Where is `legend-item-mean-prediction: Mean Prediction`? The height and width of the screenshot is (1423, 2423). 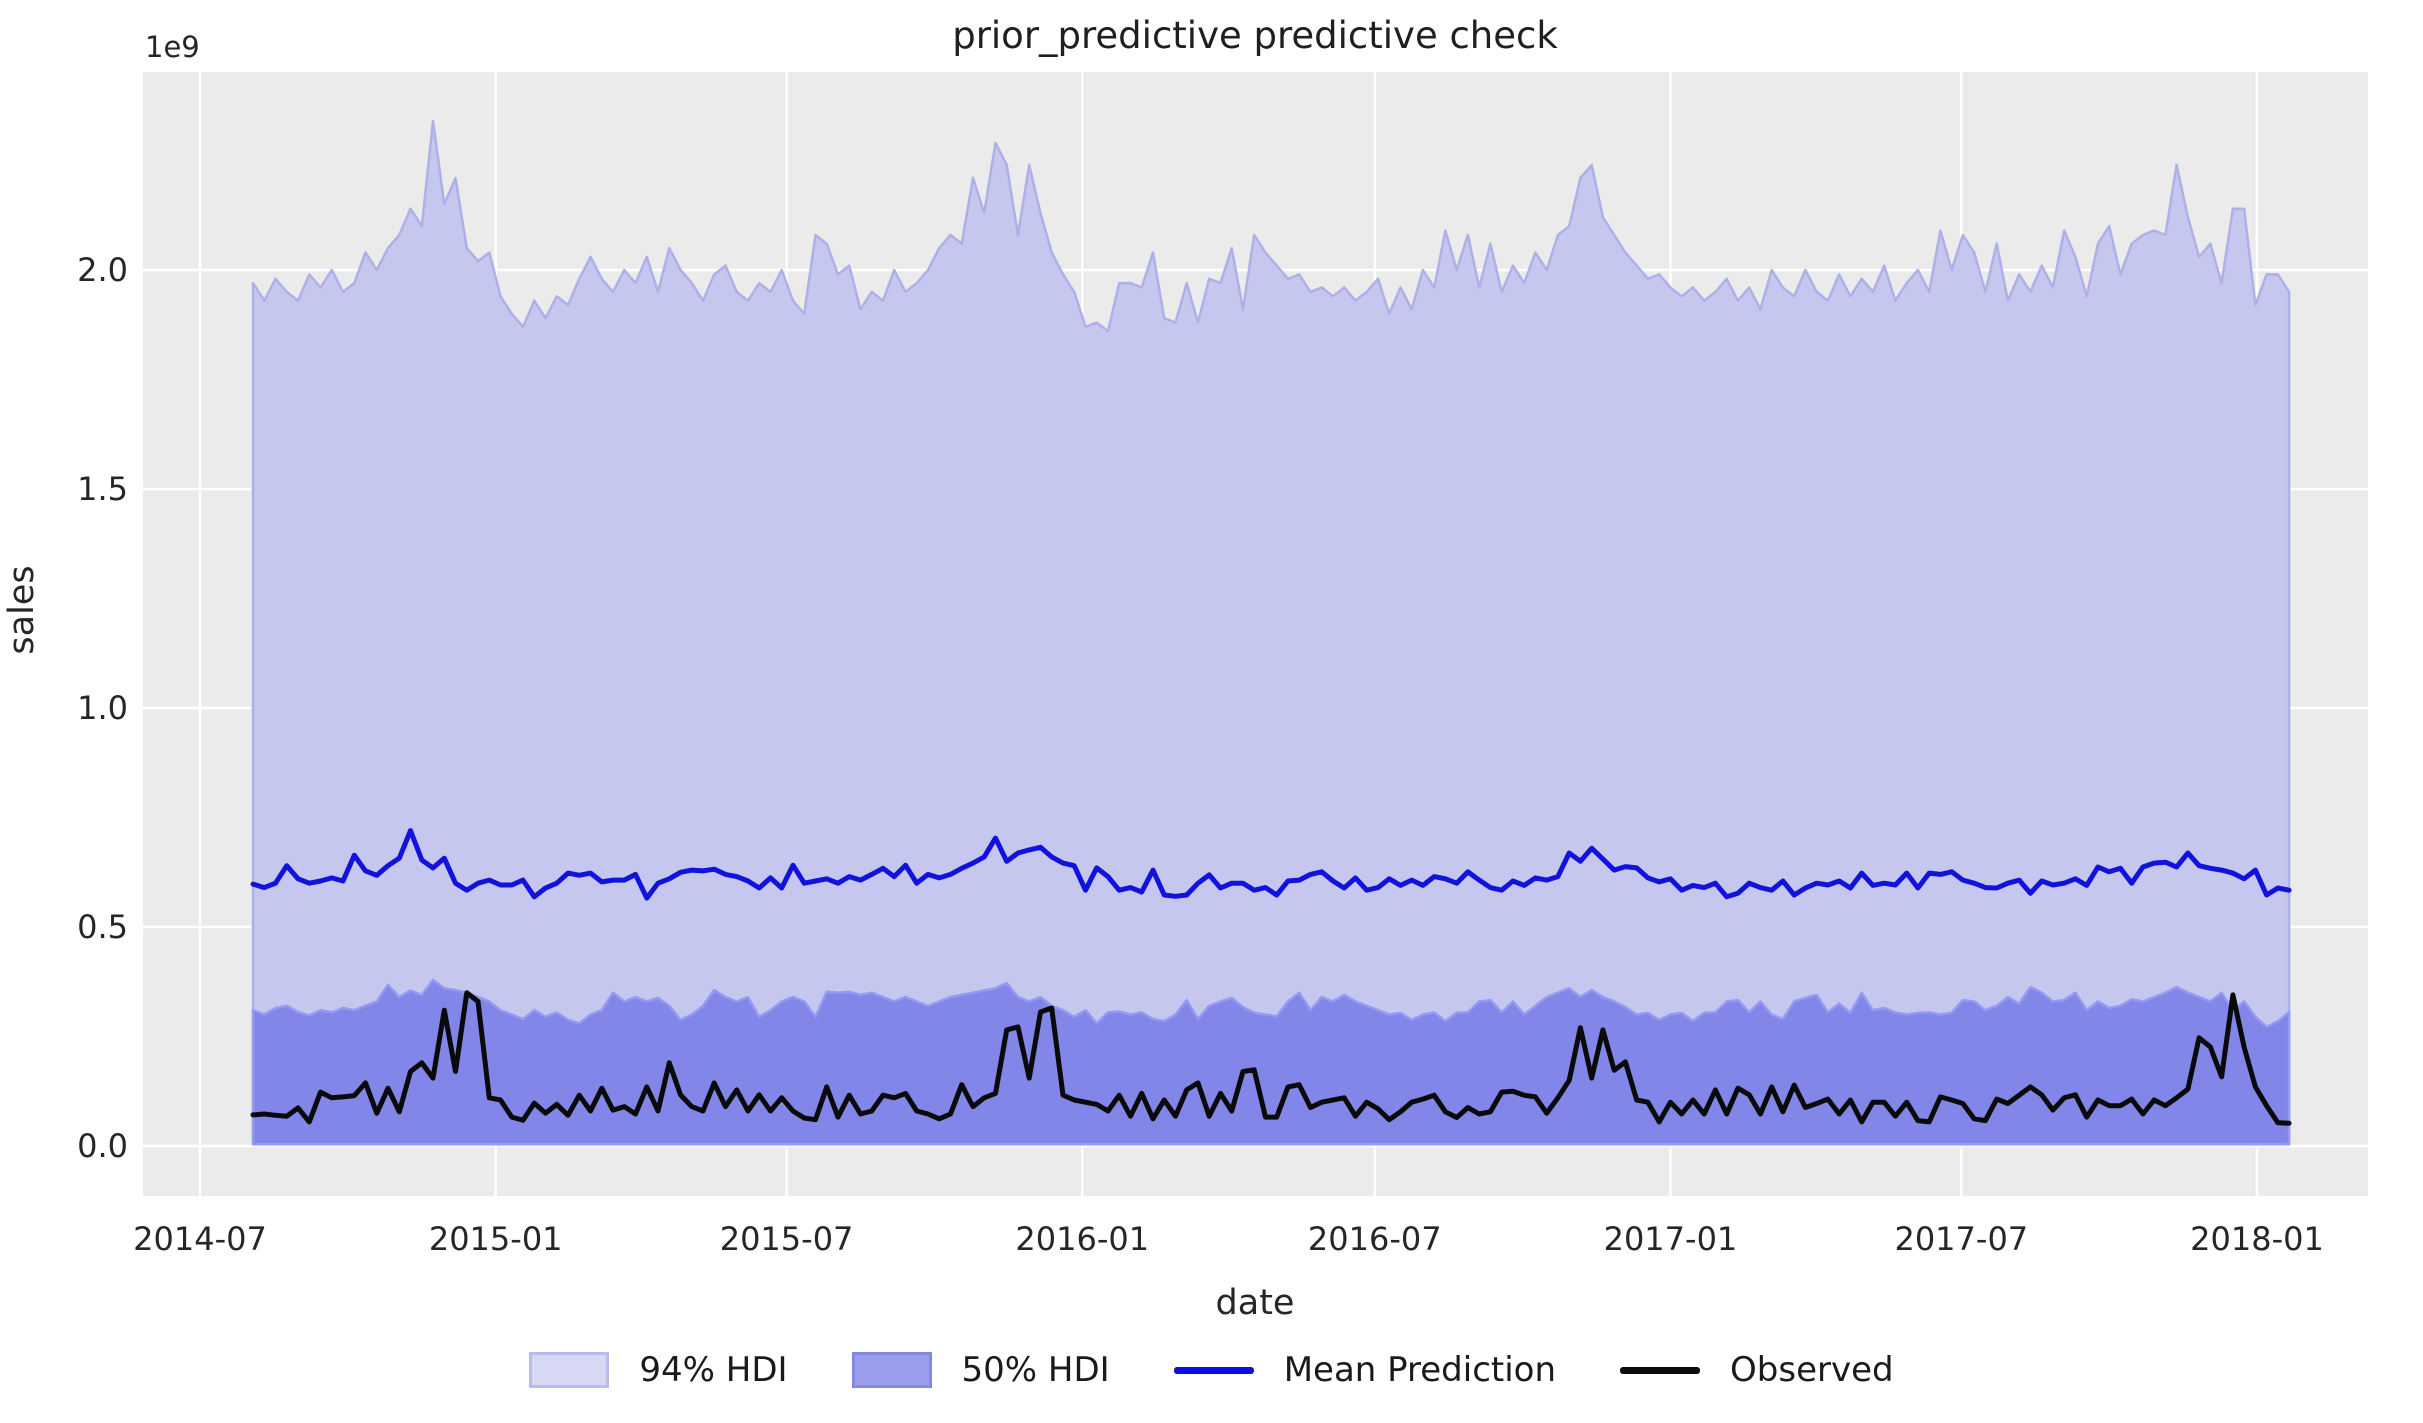
legend-item-mean-prediction: Mean Prediction is located at coordinates (1365, 1370).